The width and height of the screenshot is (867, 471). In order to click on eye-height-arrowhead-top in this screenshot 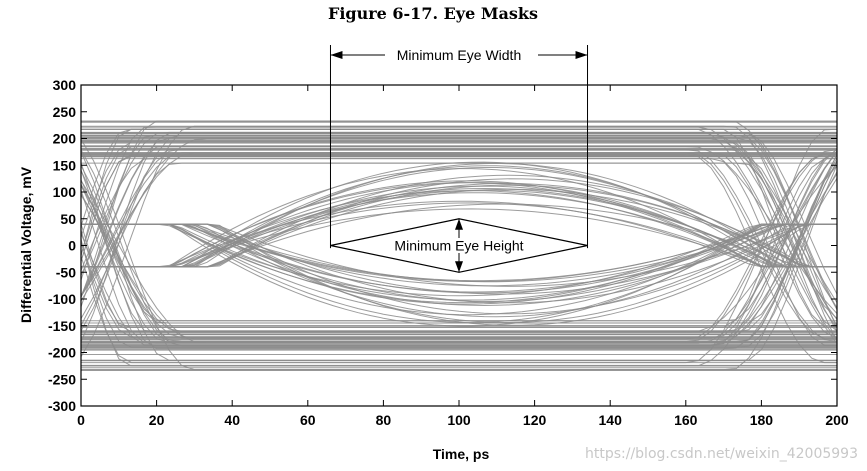, I will do `click(459, 224)`.